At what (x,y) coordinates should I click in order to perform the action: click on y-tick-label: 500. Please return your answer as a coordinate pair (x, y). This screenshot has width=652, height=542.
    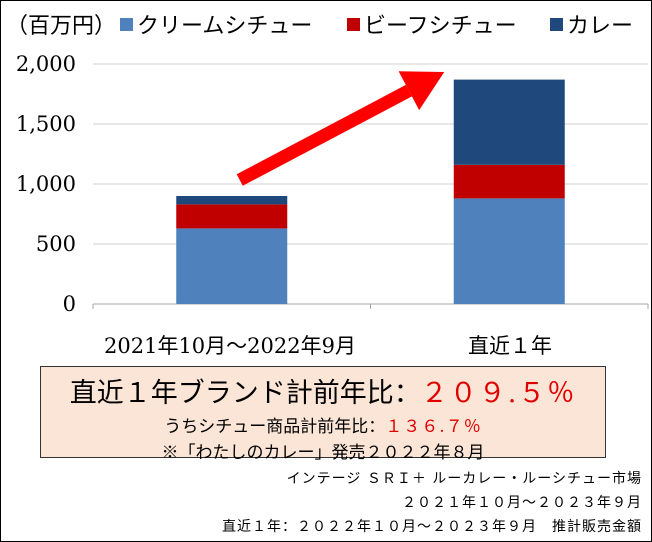
    Looking at the image, I should click on (55, 244).